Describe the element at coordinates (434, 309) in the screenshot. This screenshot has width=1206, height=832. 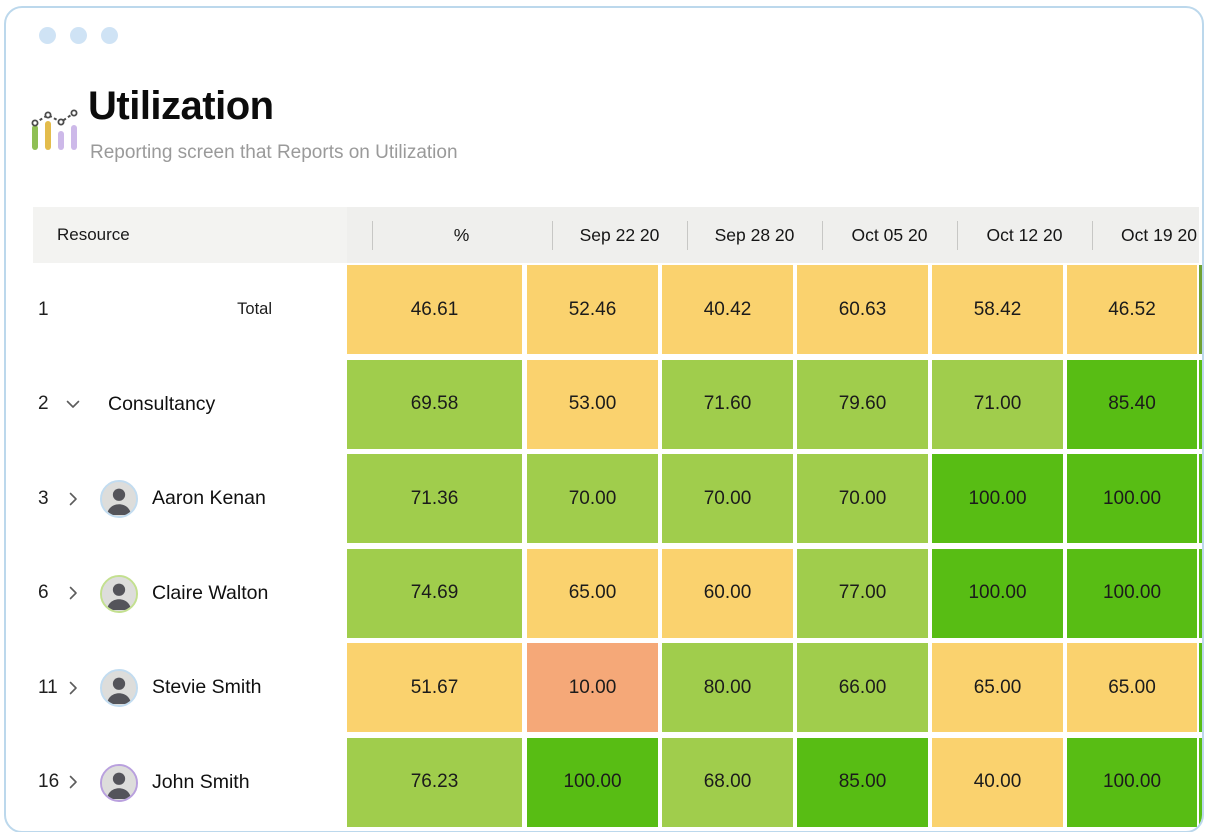
I see `utilization-cell: 46.61` at that location.